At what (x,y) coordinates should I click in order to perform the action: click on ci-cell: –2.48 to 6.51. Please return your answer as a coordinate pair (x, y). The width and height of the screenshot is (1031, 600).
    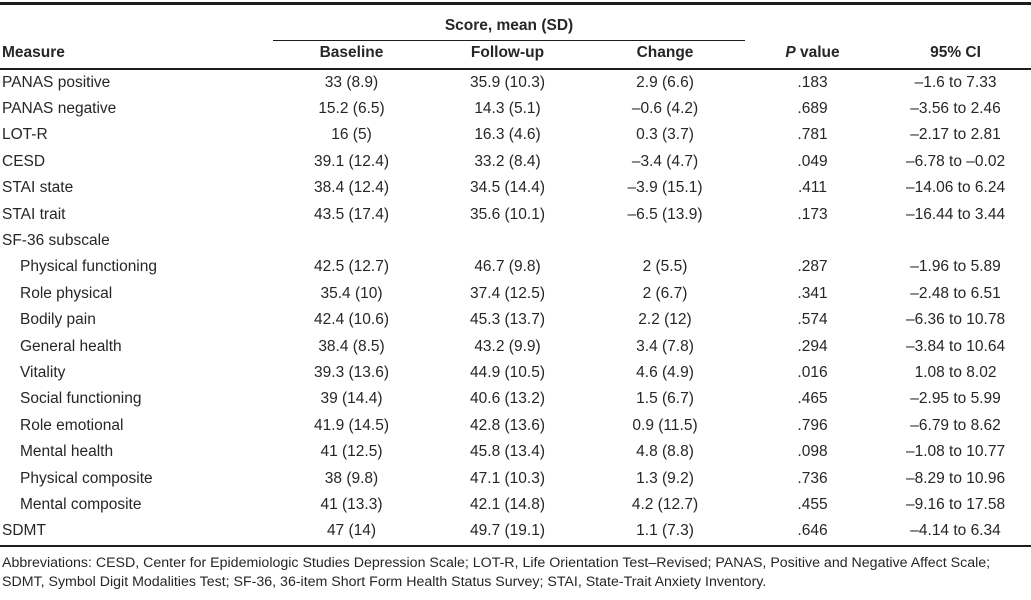
    Looking at the image, I should click on (955, 293).